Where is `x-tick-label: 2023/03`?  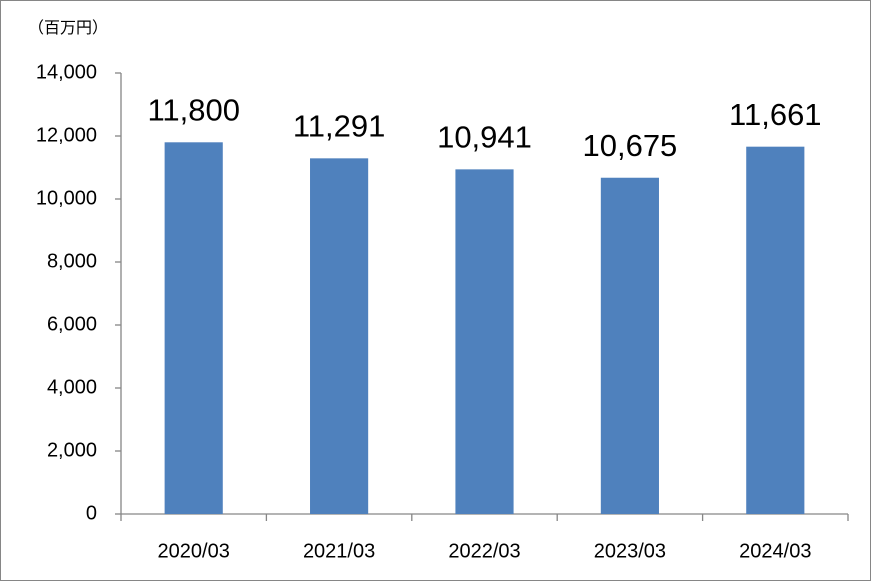 x-tick-label: 2023/03 is located at coordinates (630, 551).